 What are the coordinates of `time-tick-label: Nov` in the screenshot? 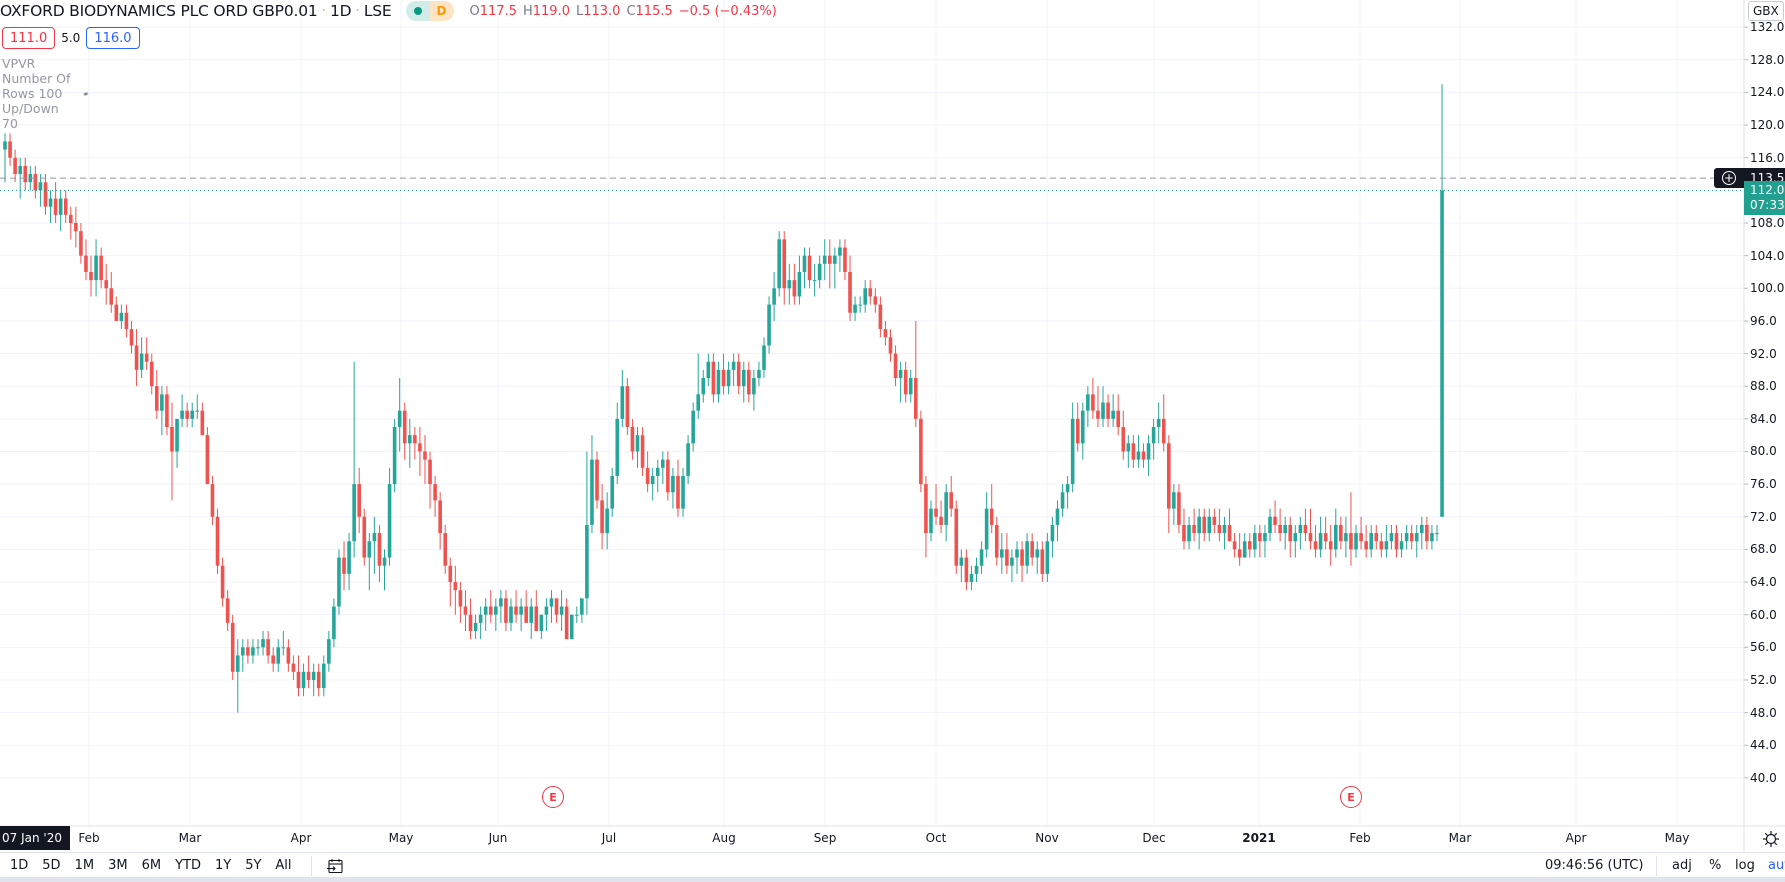 It's located at (1047, 838).